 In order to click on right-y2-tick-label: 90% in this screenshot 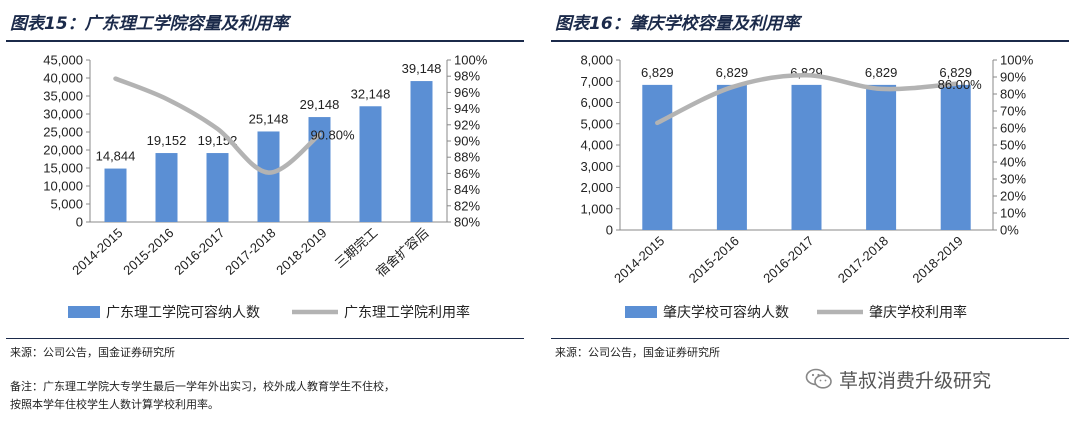, I will do `click(1013, 77)`.